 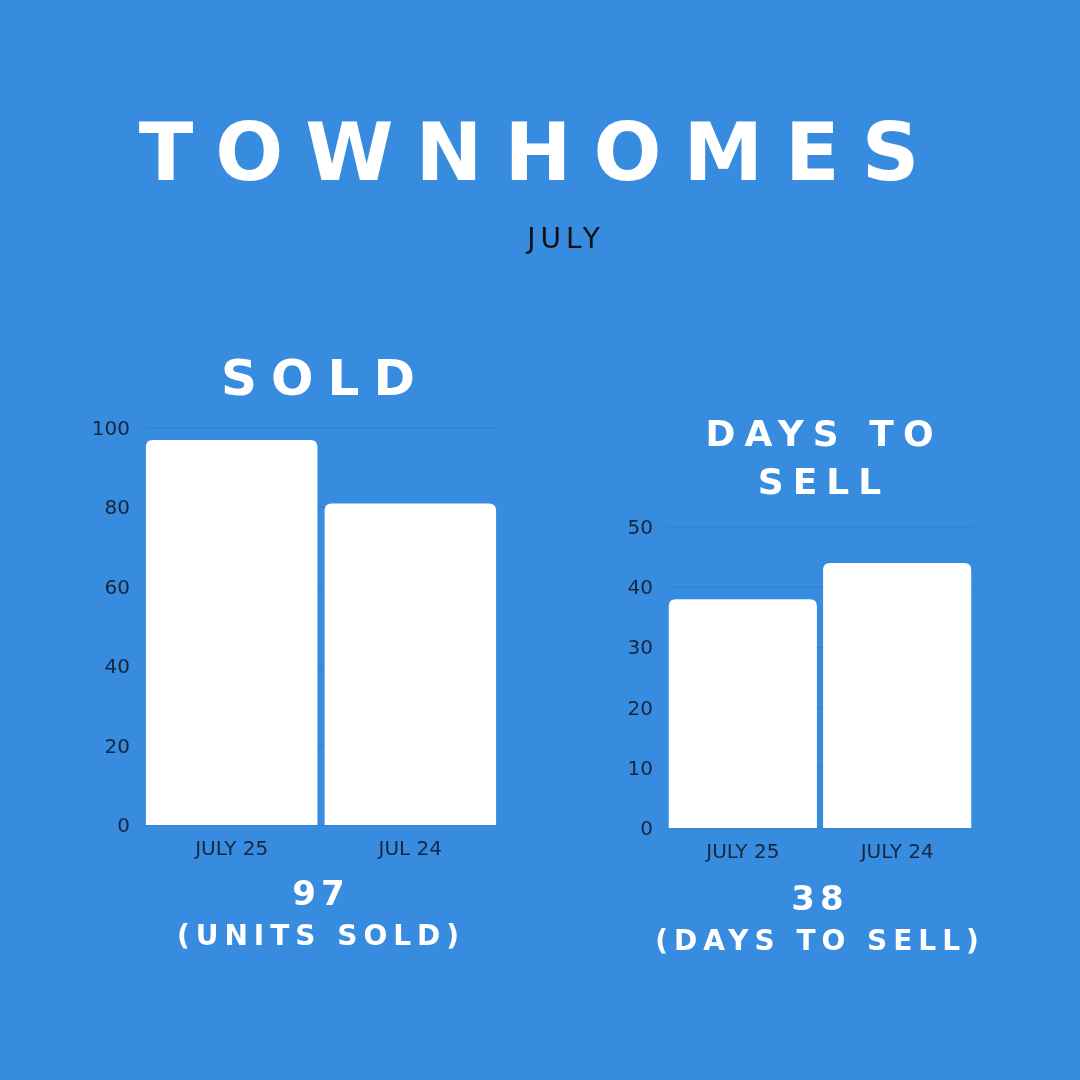 I want to click on text: (UNITS SOLD), so click(x=321, y=935).